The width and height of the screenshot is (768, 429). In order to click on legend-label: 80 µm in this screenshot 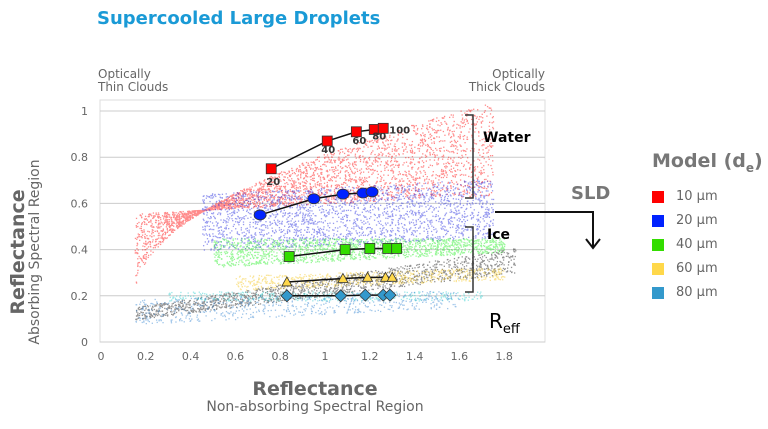, I will do `click(697, 293)`.